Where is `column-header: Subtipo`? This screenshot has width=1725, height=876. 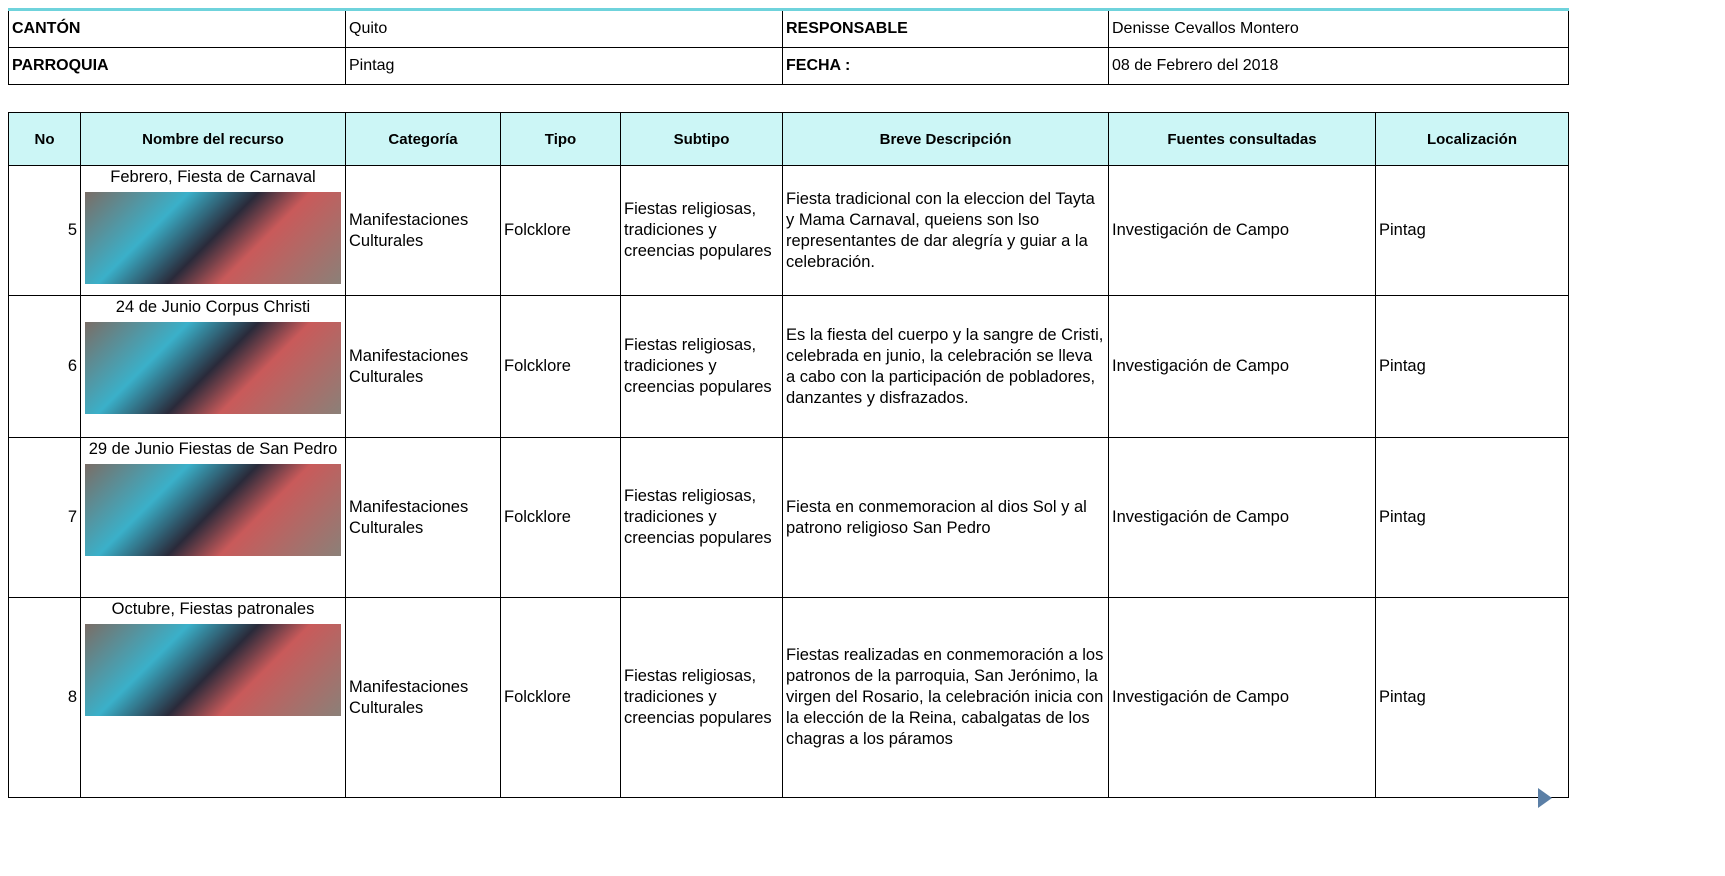
column-header: Subtipo is located at coordinates (701, 139).